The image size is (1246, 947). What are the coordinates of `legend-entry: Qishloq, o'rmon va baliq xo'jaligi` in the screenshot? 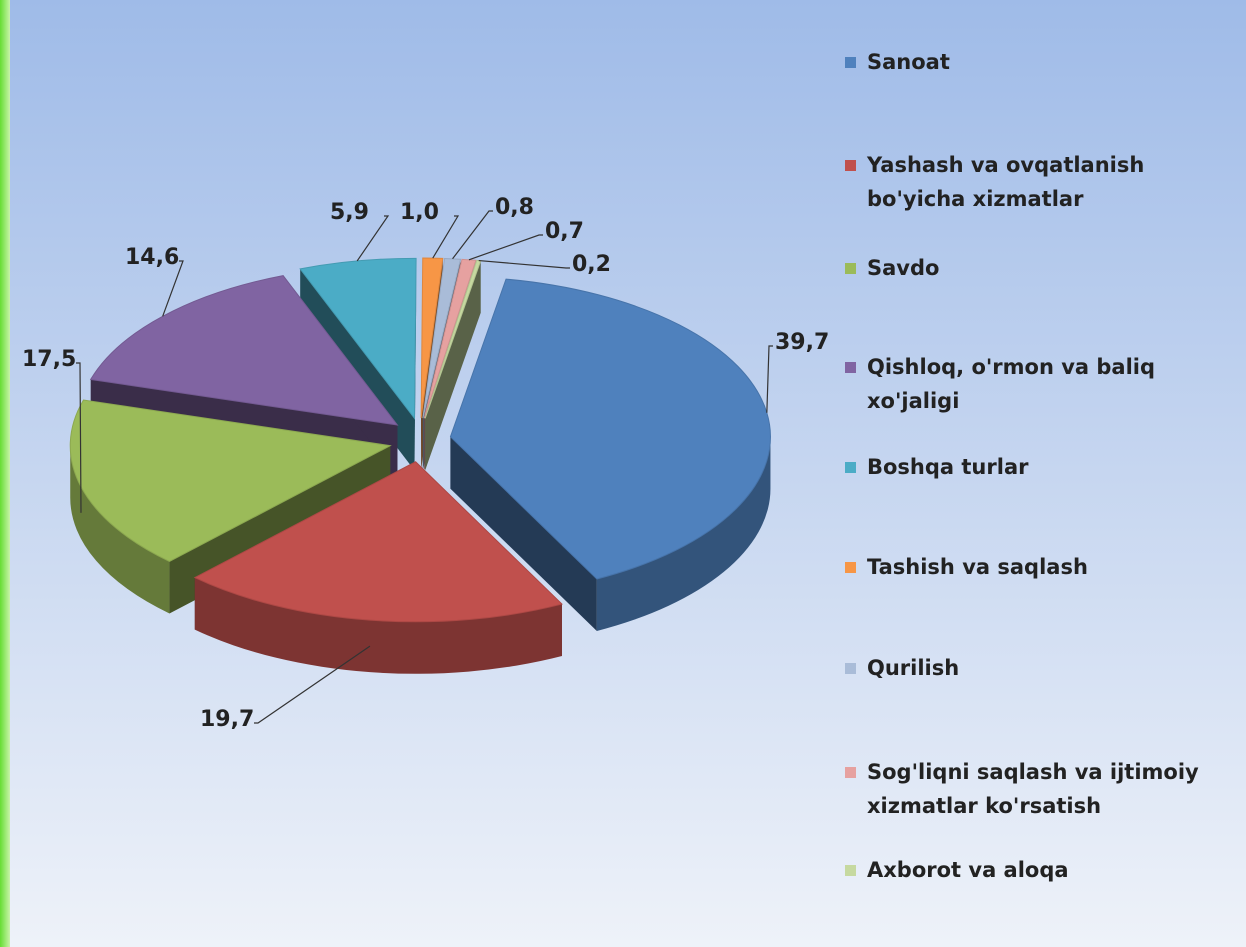 It's located at (1035, 384).